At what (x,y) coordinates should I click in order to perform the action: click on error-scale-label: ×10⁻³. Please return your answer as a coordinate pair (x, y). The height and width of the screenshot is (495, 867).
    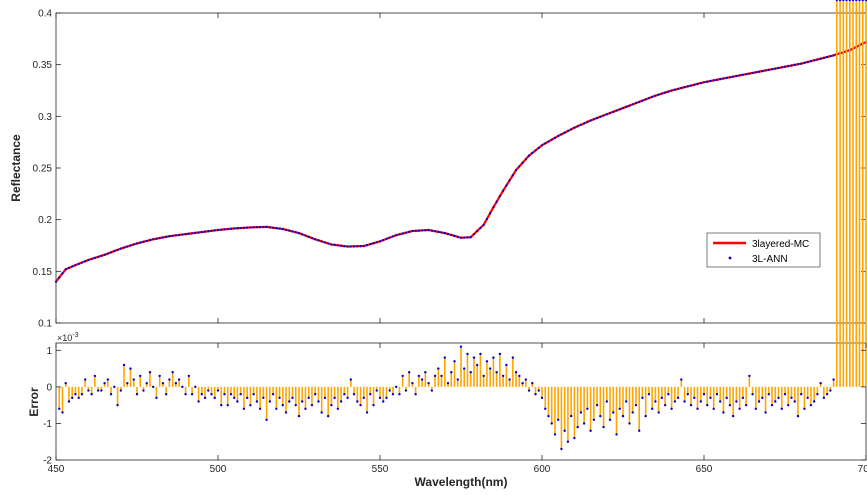
    Looking at the image, I should click on (68, 337).